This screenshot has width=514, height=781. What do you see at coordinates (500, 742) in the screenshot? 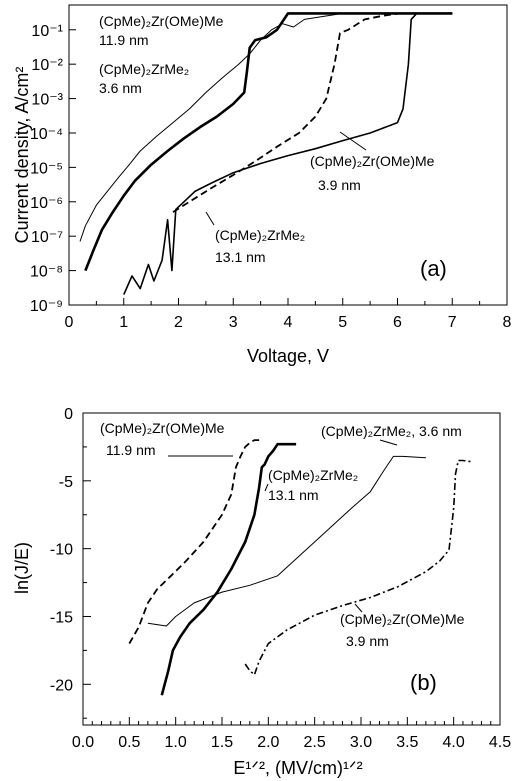
I see `panel-b-x-tick-label: 4.5` at bounding box center [500, 742].